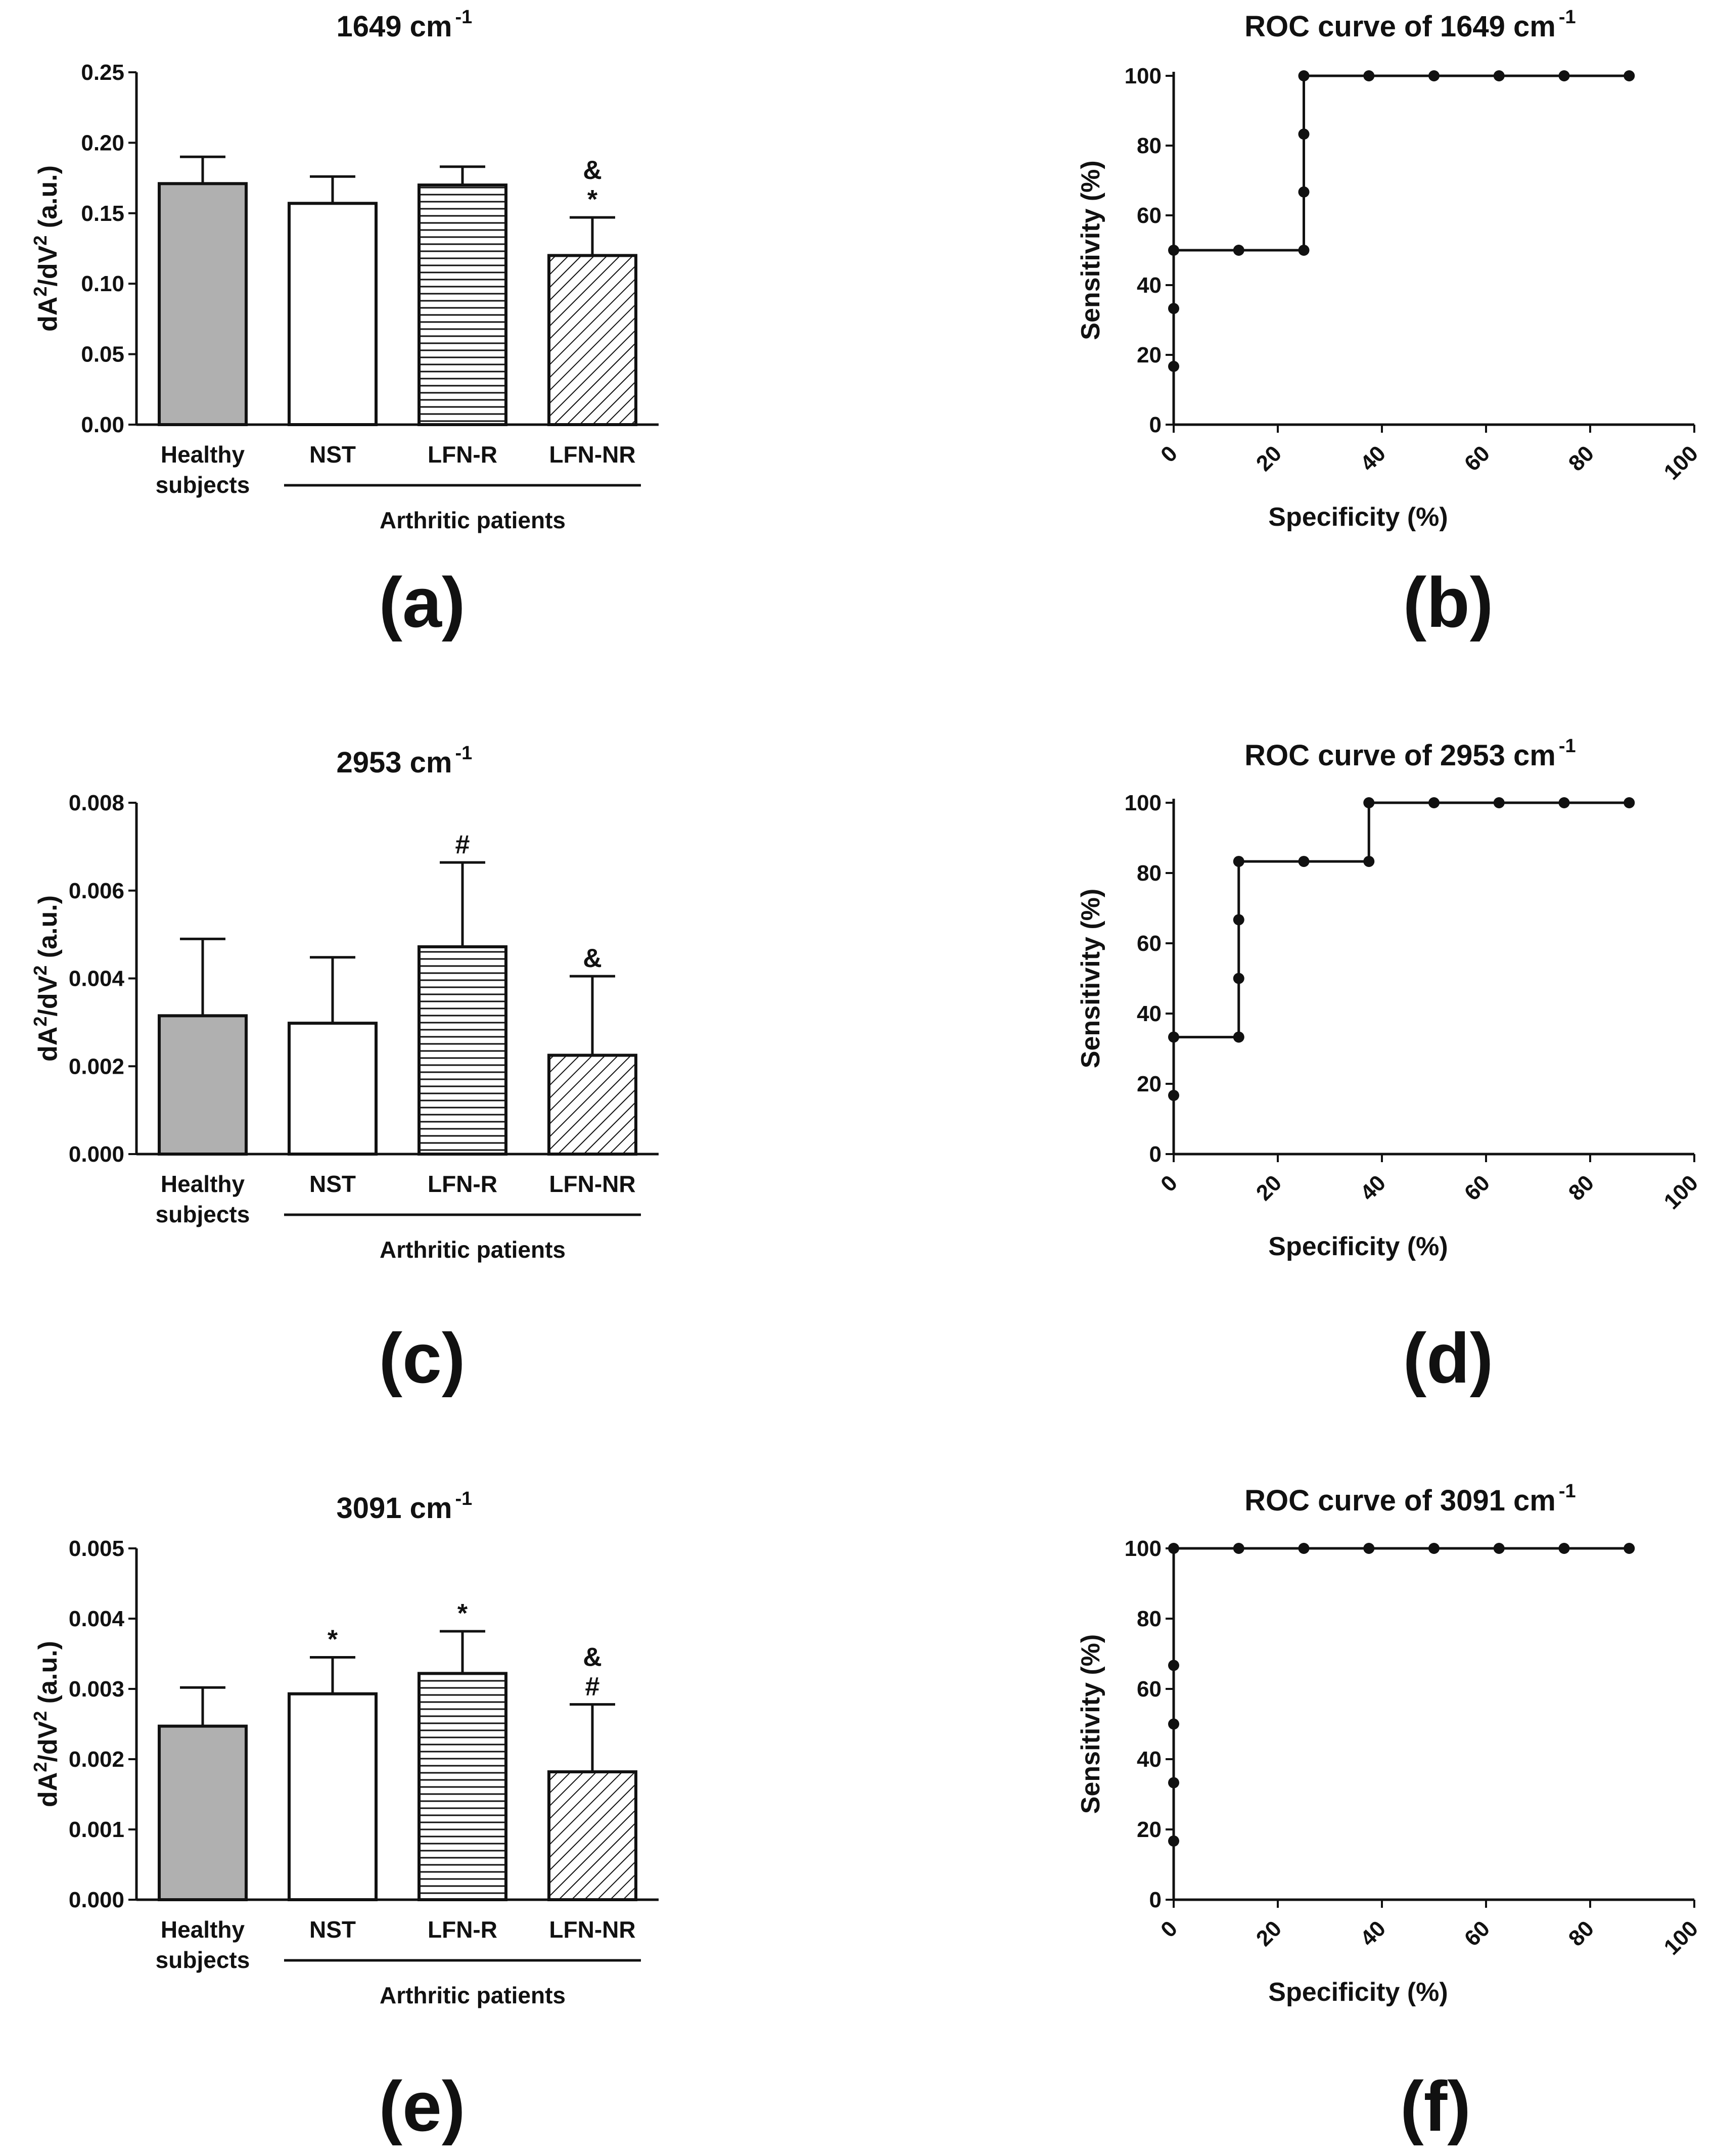 Image resolution: width=1714 pixels, height=2156 pixels. What do you see at coordinates (96, 803) in the screenshot?
I see `y-tick-label: 0.008` at bounding box center [96, 803].